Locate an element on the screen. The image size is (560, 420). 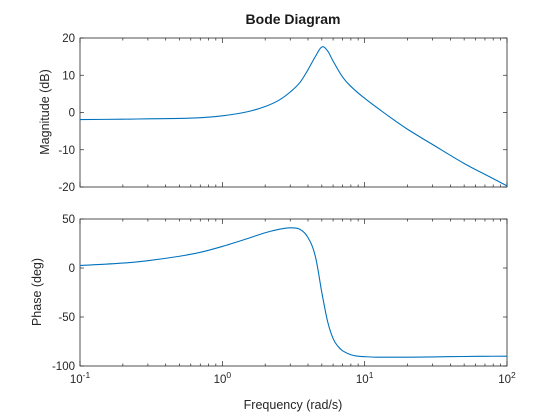
magnitude-y-tick-label: 20 is located at coordinates (68, 39).